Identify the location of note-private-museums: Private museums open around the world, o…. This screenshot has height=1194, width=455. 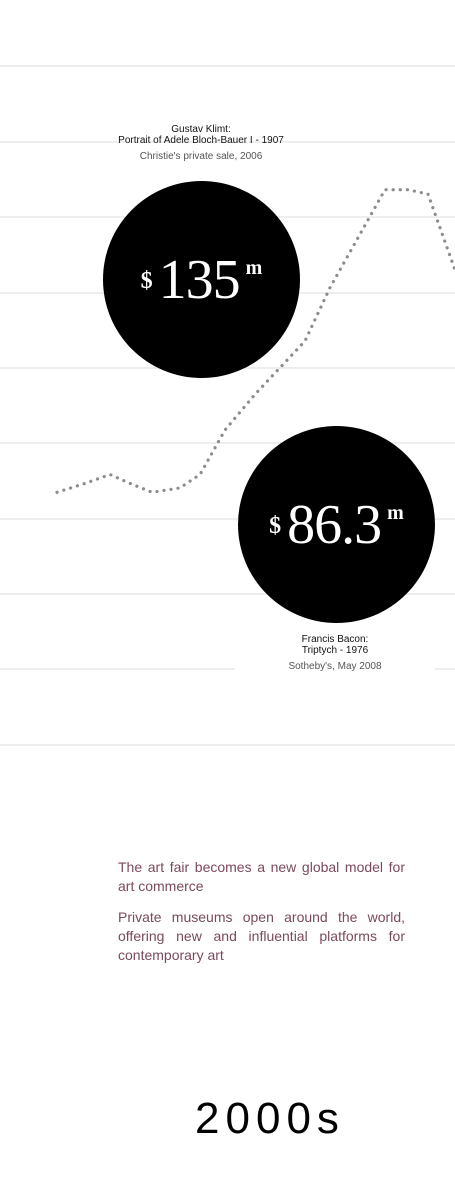
(261, 936).